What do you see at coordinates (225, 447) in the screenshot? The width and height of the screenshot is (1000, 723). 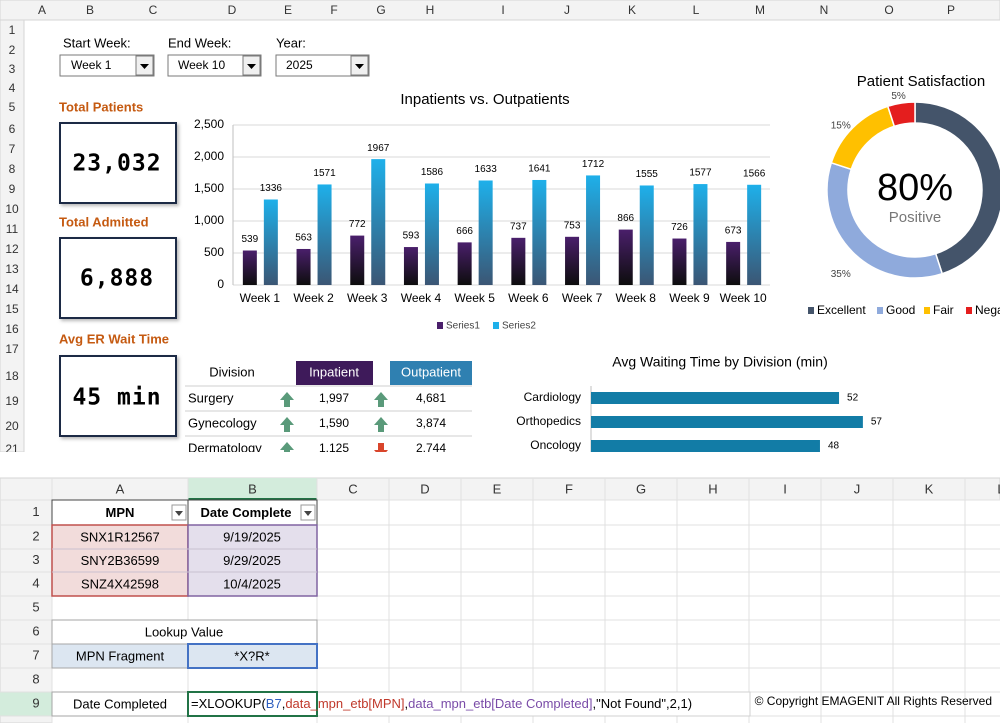 I see `division-name: Dermatology` at bounding box center [225, 447].